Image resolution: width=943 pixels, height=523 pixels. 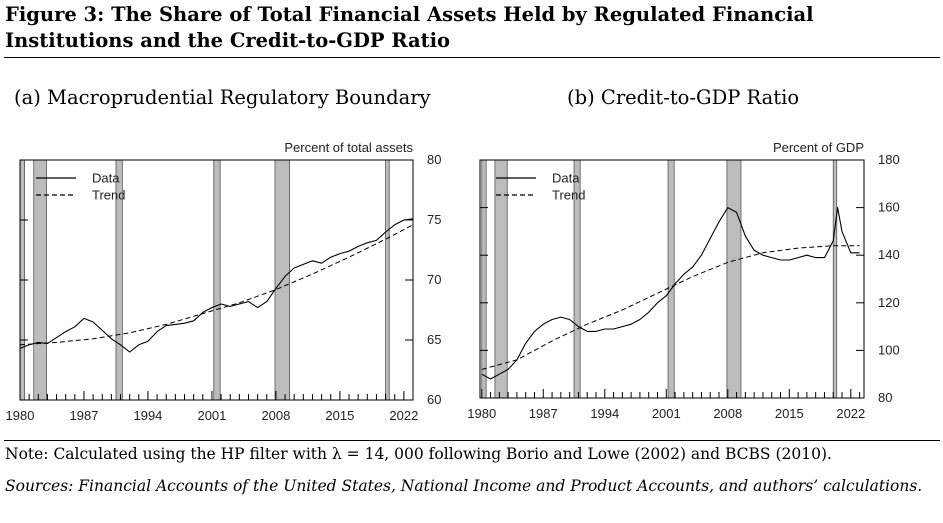 What do you see at coordinates (434, 399) in the screenshot?
I see `y-tick-label: 60` at bounding box center [434, 399].